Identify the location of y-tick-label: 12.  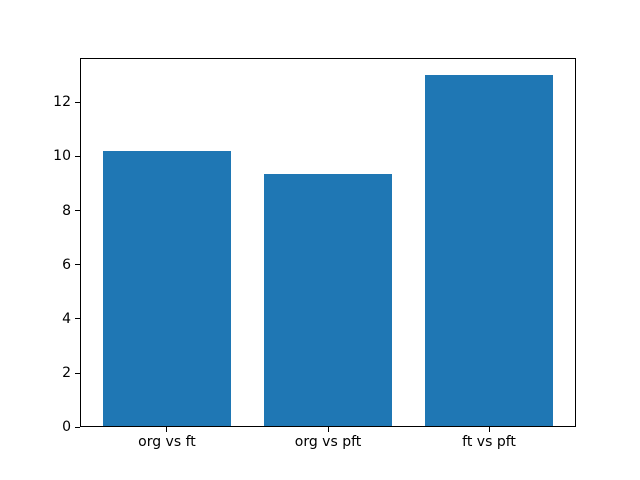
(62, 102).